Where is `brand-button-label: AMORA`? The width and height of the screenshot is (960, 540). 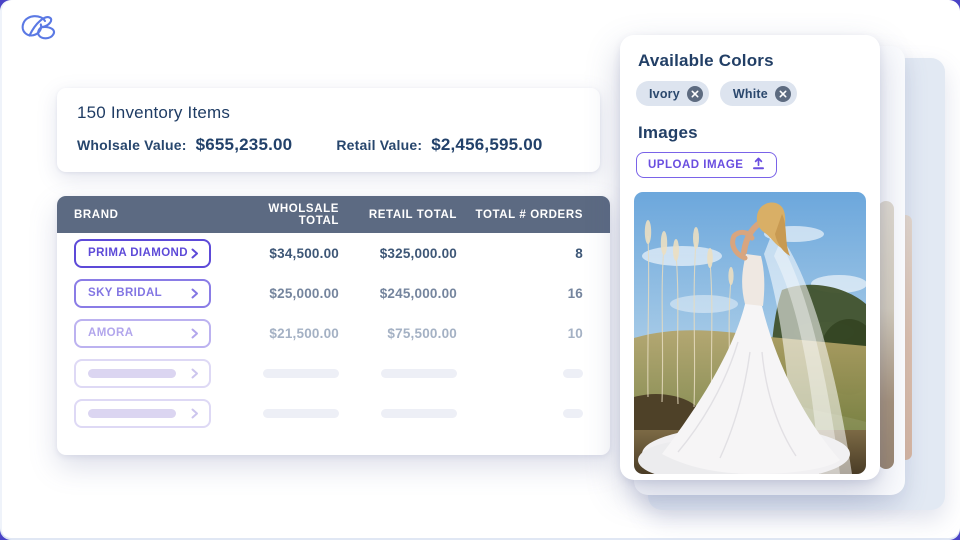
brand-button-label: AMORA is located at coordinates (111, 333).